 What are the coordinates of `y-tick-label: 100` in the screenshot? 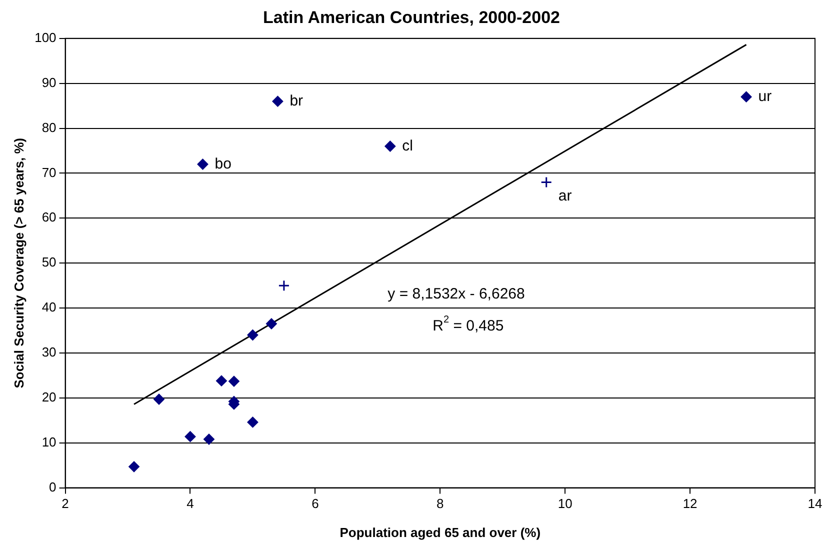 It's located at (45, 37).